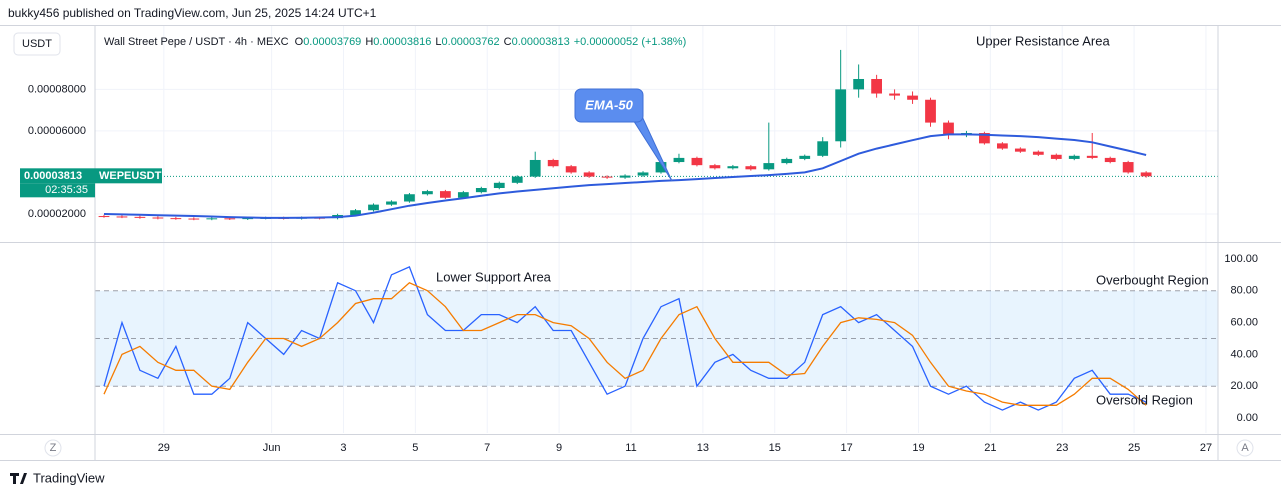  I want to click on last-price-label: 0.00003813, so click(53, 176).